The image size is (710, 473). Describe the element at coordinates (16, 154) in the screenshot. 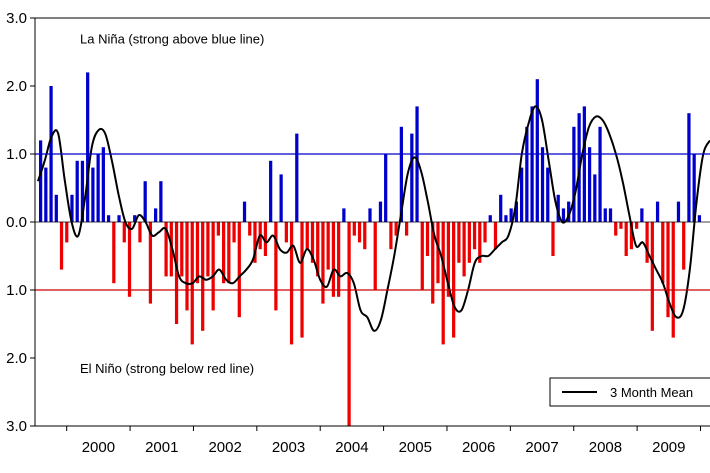

I see `y-tick-label: 1.0` at that location.